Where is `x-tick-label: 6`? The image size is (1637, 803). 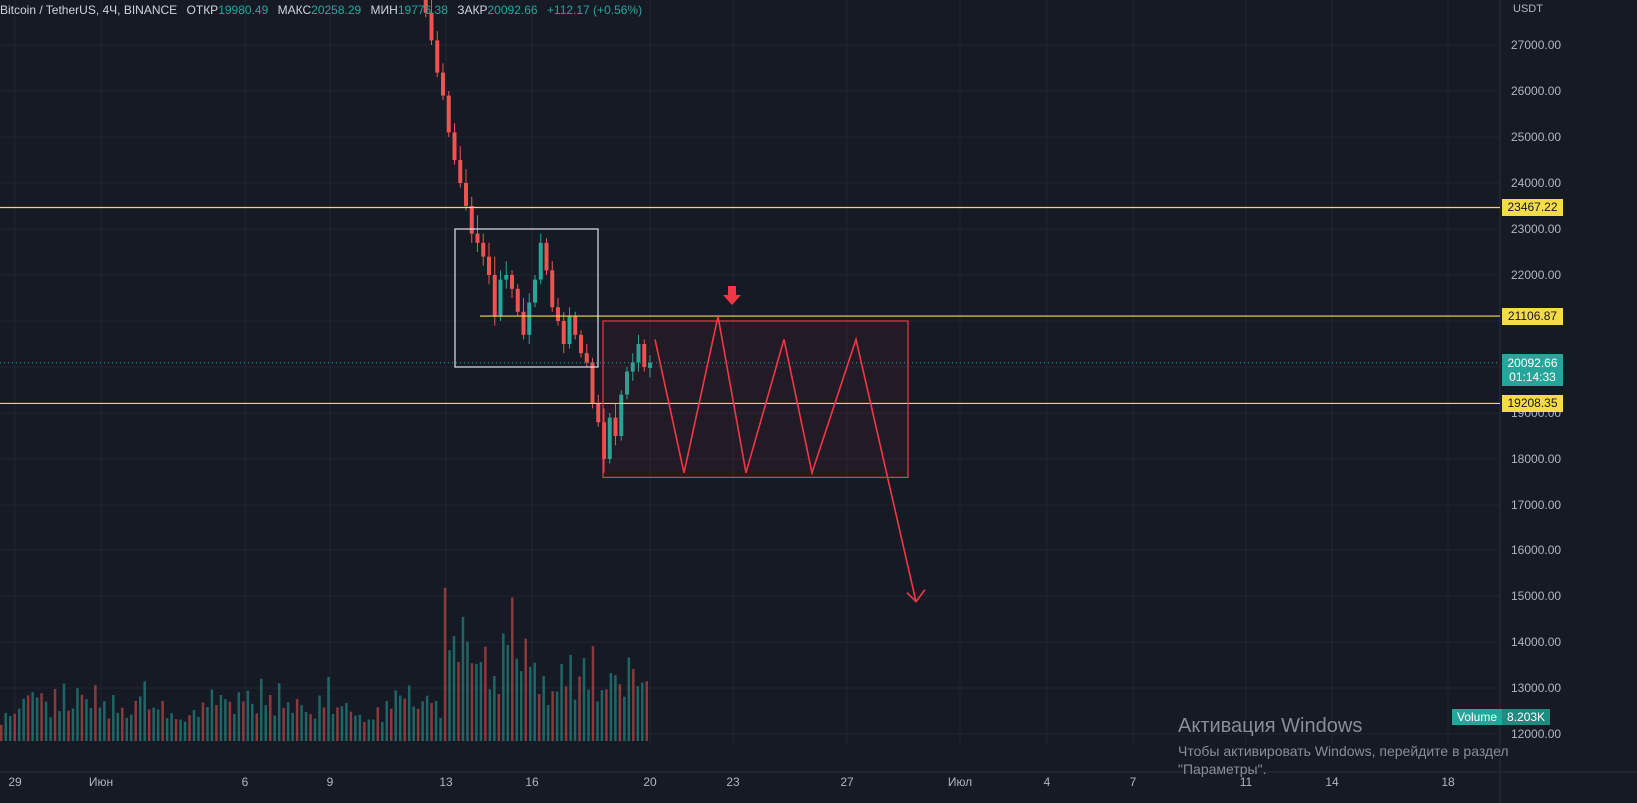
x-tick-label: 6 is located at coordinates (245, 782).